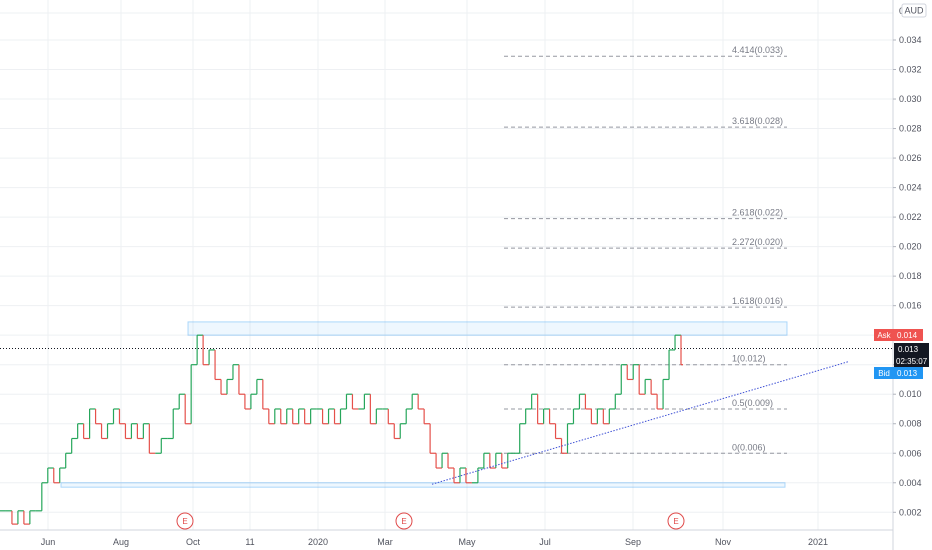 The width and height of the screenshot is (932, 550). Describe the element at coordinates (48, 542) in the screenshot. I see `time-tick-label: Jun` at that location.